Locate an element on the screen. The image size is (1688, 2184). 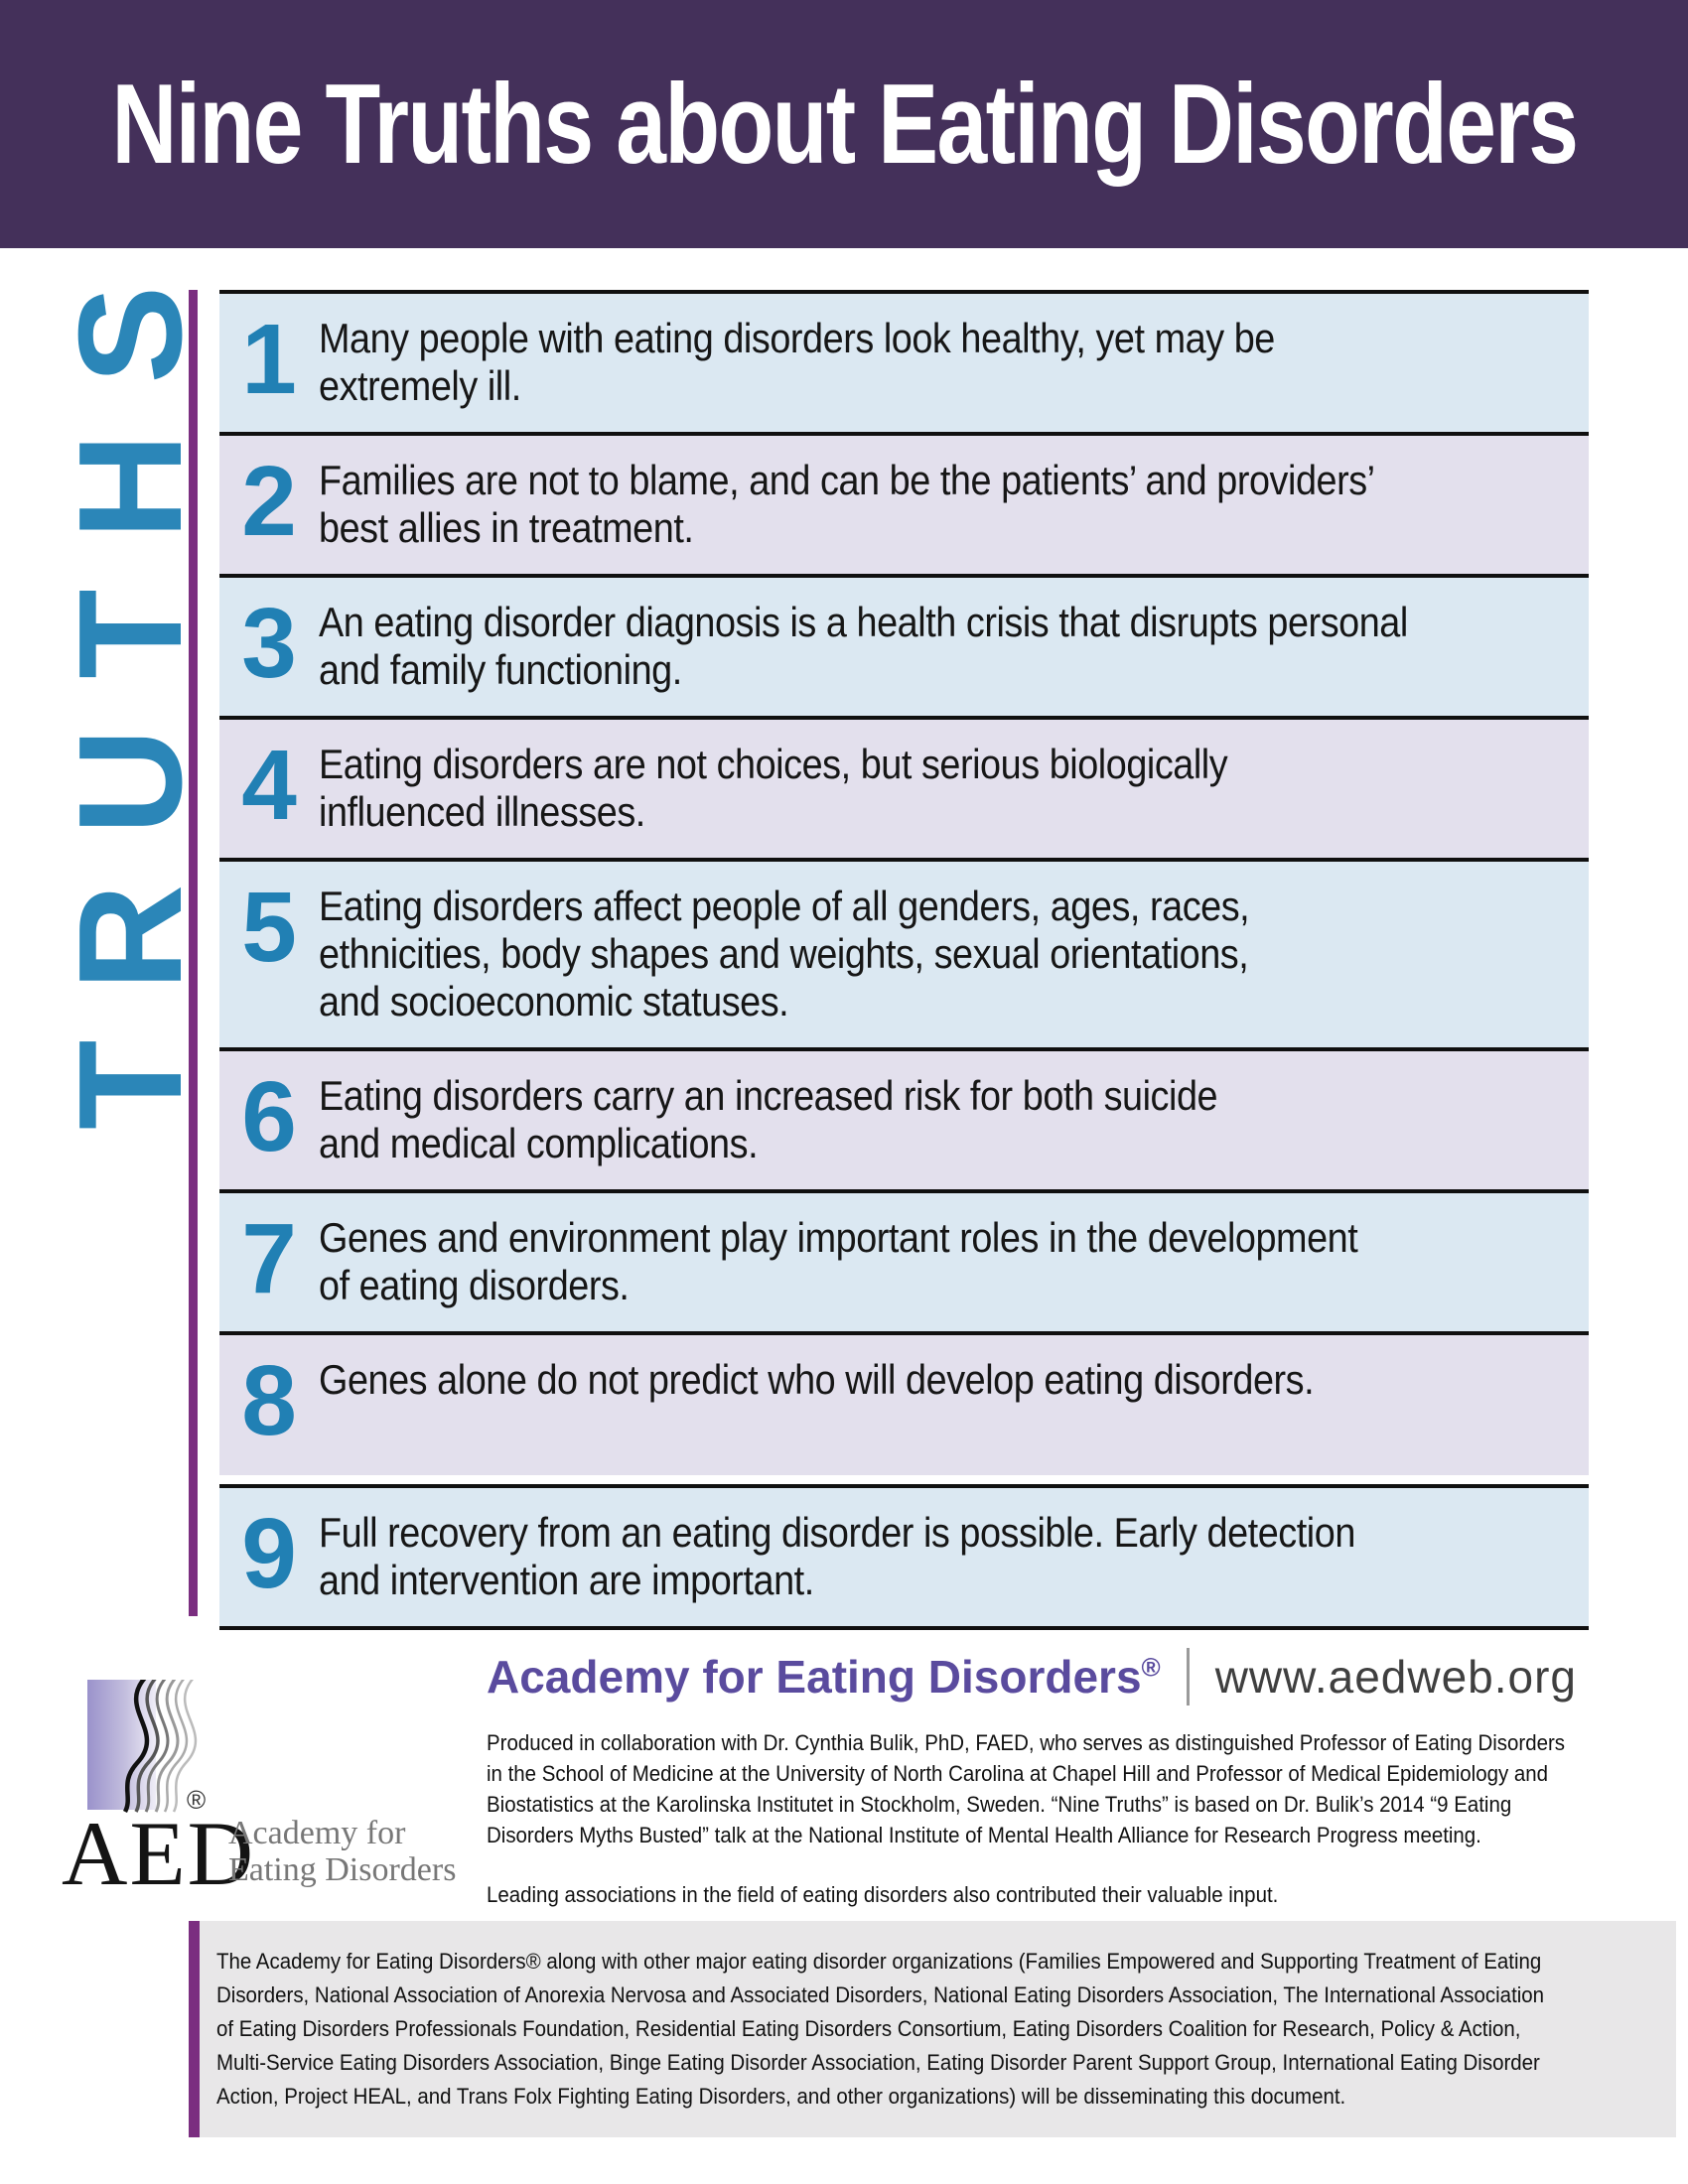
header-banner: Nine Truths about Eating Disorders is located at coordinates (844, 124).